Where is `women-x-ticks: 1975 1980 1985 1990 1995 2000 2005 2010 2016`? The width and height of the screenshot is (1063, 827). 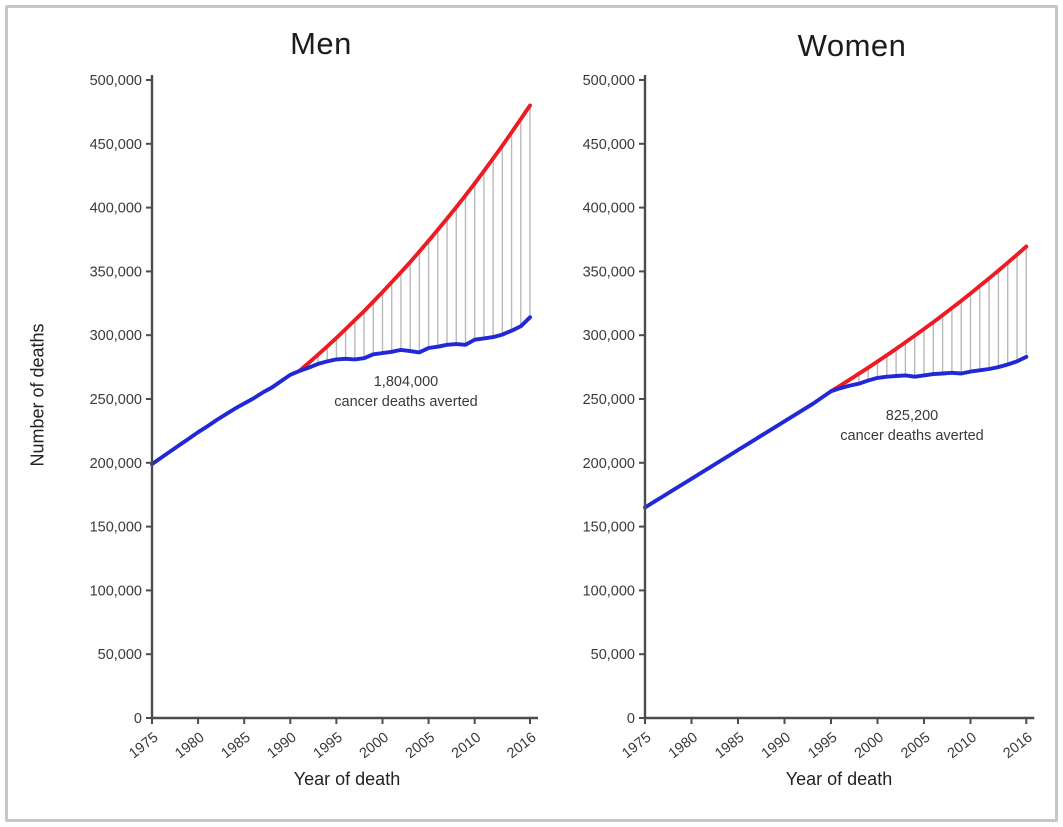
women-x-ticks: 1975 1980 1985 1990 1995 2000 2005 2010 2016 is located at coordinates (827, 740).